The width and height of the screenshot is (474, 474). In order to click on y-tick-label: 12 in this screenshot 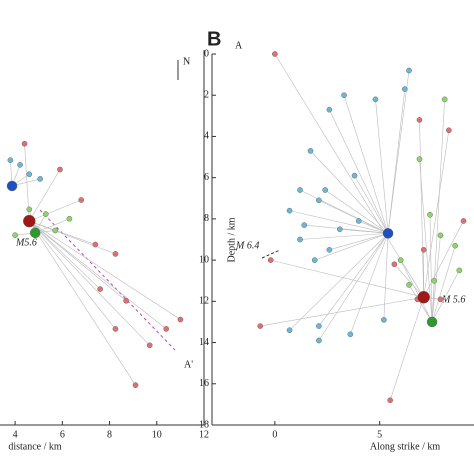, I will do `click(204, 301)`.